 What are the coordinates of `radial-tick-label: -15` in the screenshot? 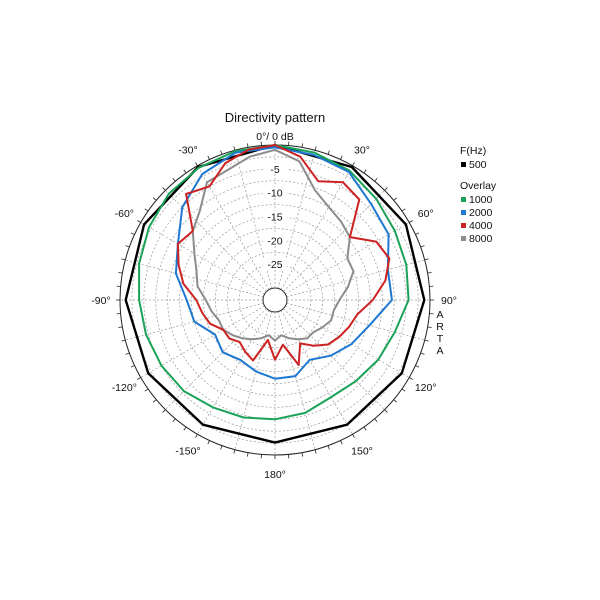 It's located at (274, 218).